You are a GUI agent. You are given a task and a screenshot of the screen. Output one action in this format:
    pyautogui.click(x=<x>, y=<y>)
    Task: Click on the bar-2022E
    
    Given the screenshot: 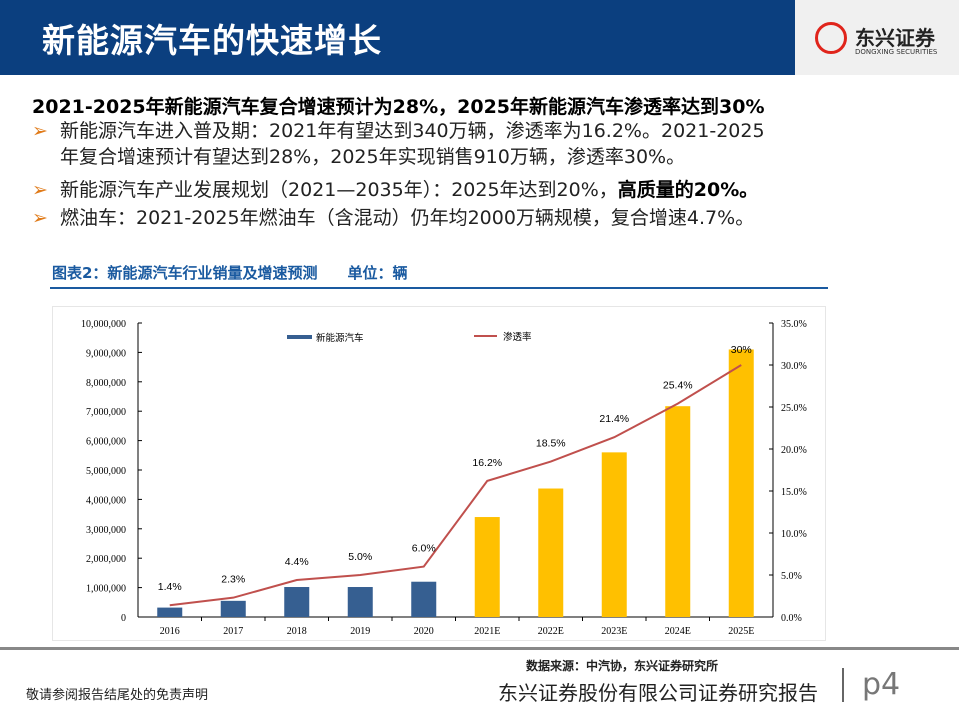 What is the action you would take?
    pyautogui.click(x=551, y=552)
    